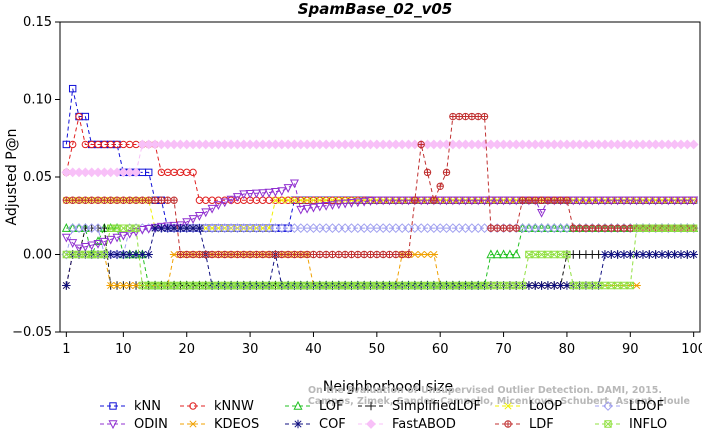 Image resolution: width=702 pixels, height=434 pixels. What do you see at coordinates (380, 256) in the screenshot?
I see `series-cof` at bounding box center [380, 256].